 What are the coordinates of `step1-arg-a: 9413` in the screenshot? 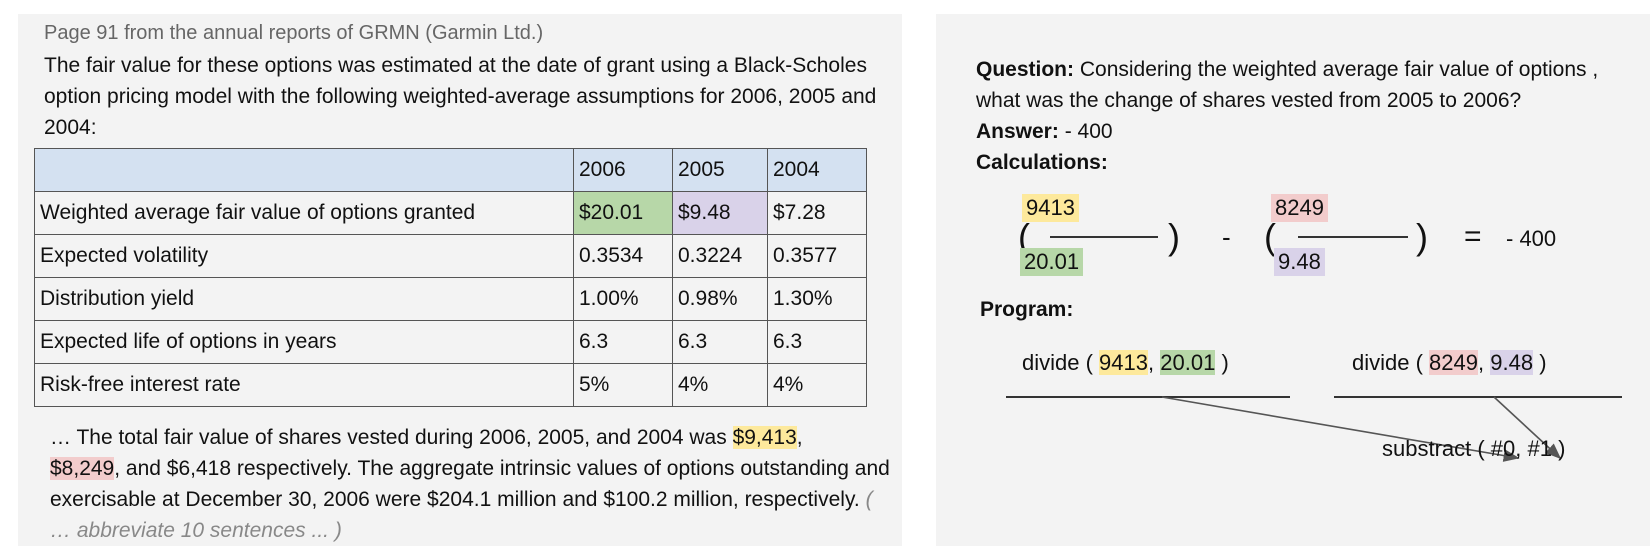 It's located at (1123, 362).